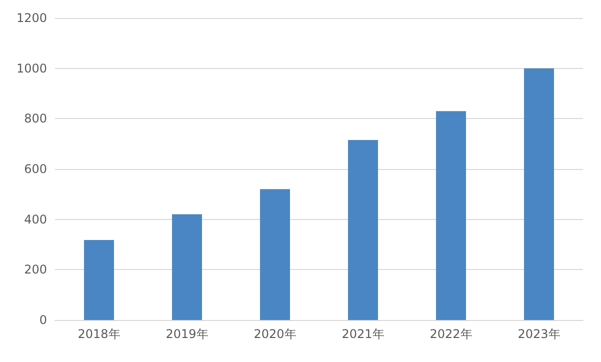  Describe the element at coordinates (187, 334) in the screenshot. I see `x-tick-label: 2019年` at that location.